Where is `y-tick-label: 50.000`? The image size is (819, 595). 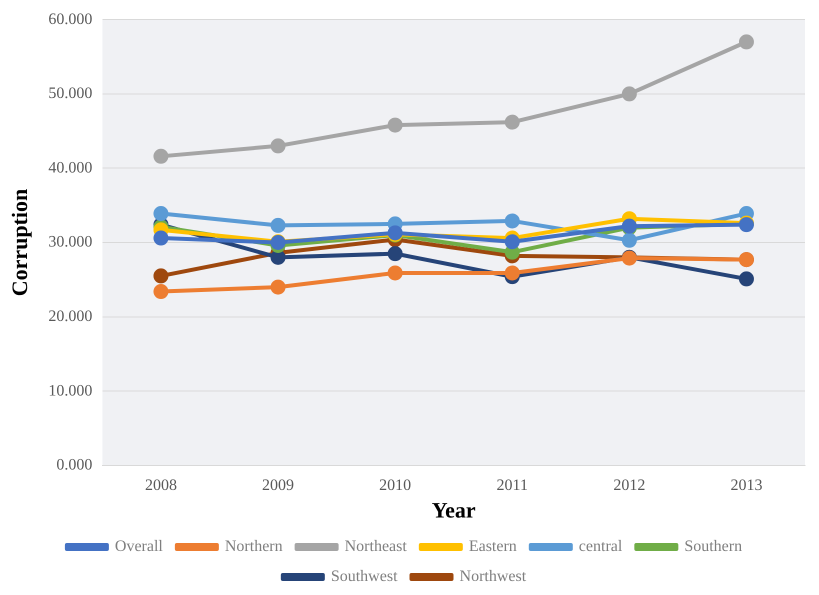 y-tick-label: 50.000 is located at coordinates (70, 93).